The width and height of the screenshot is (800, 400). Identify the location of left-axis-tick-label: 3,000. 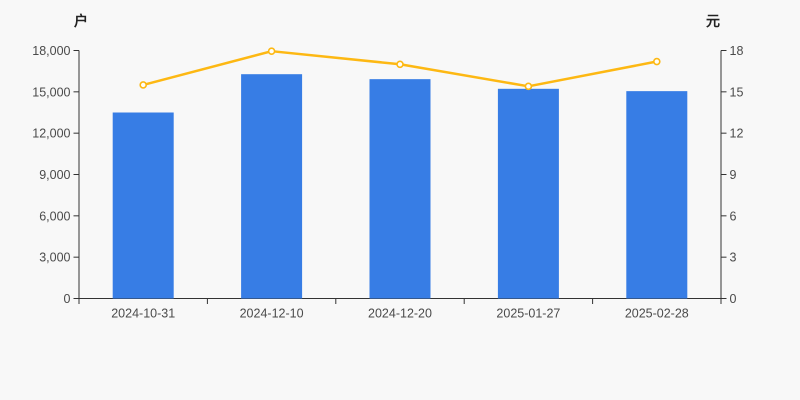
(54, 258).